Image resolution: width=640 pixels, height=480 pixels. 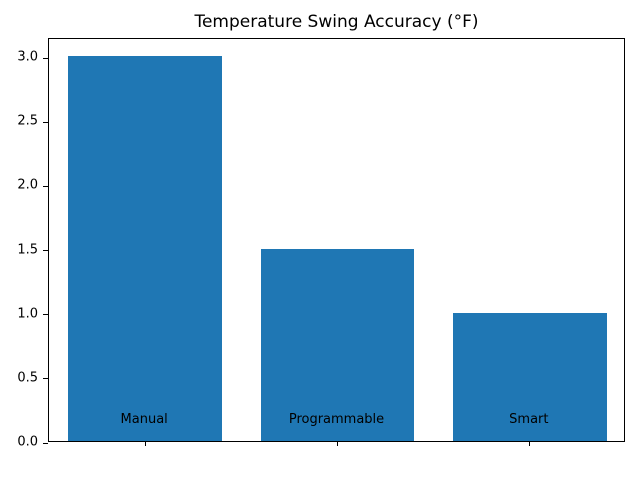 What do you see at coordinates (336, 419) in the screenshot?
I see `x-tick-label-programmable: Programmable` at bounding box center [336, 419].